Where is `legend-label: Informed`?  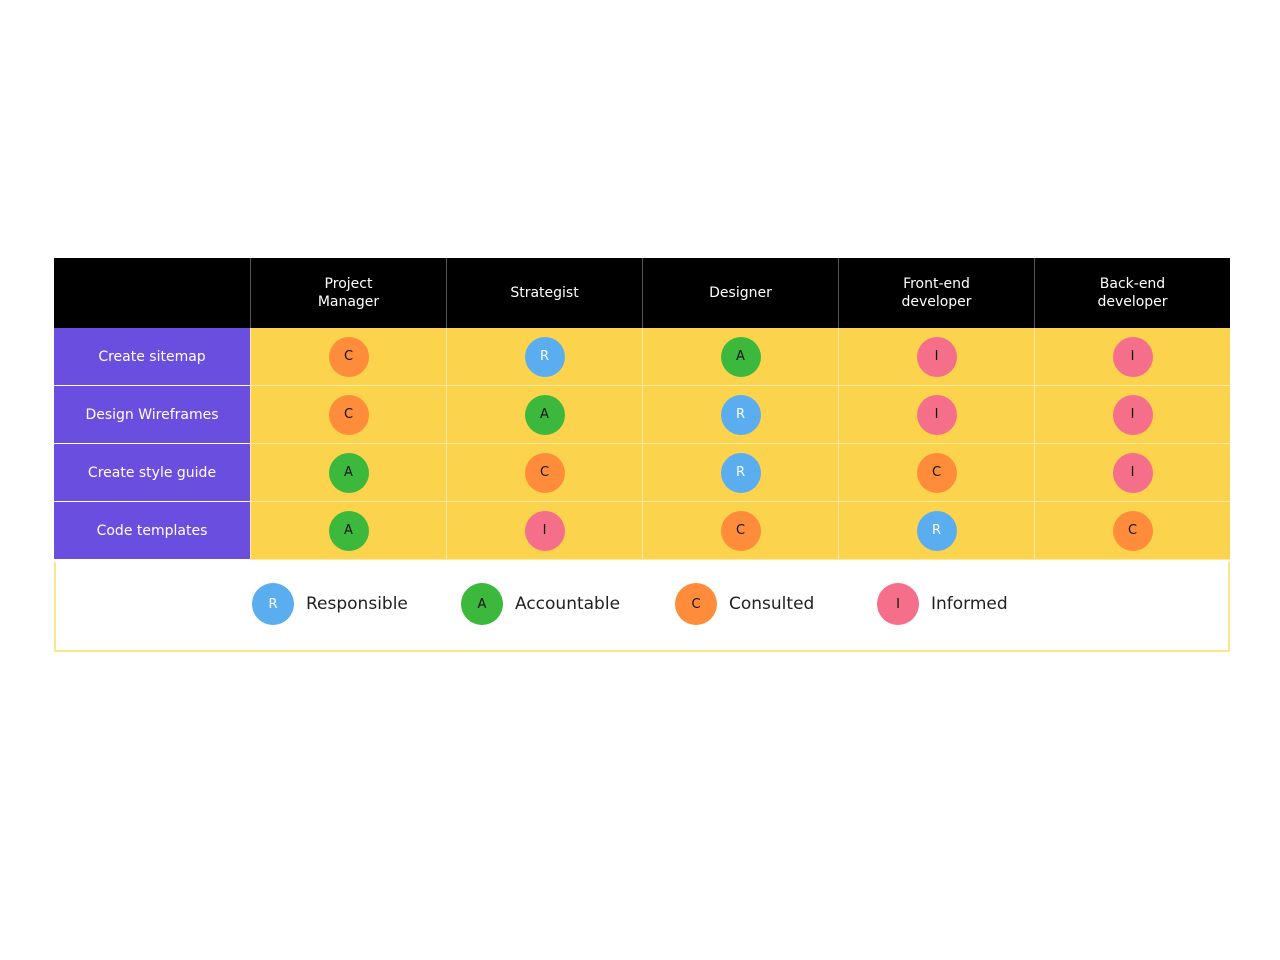 legend-label: Informed is located at coordinates (969, 604).